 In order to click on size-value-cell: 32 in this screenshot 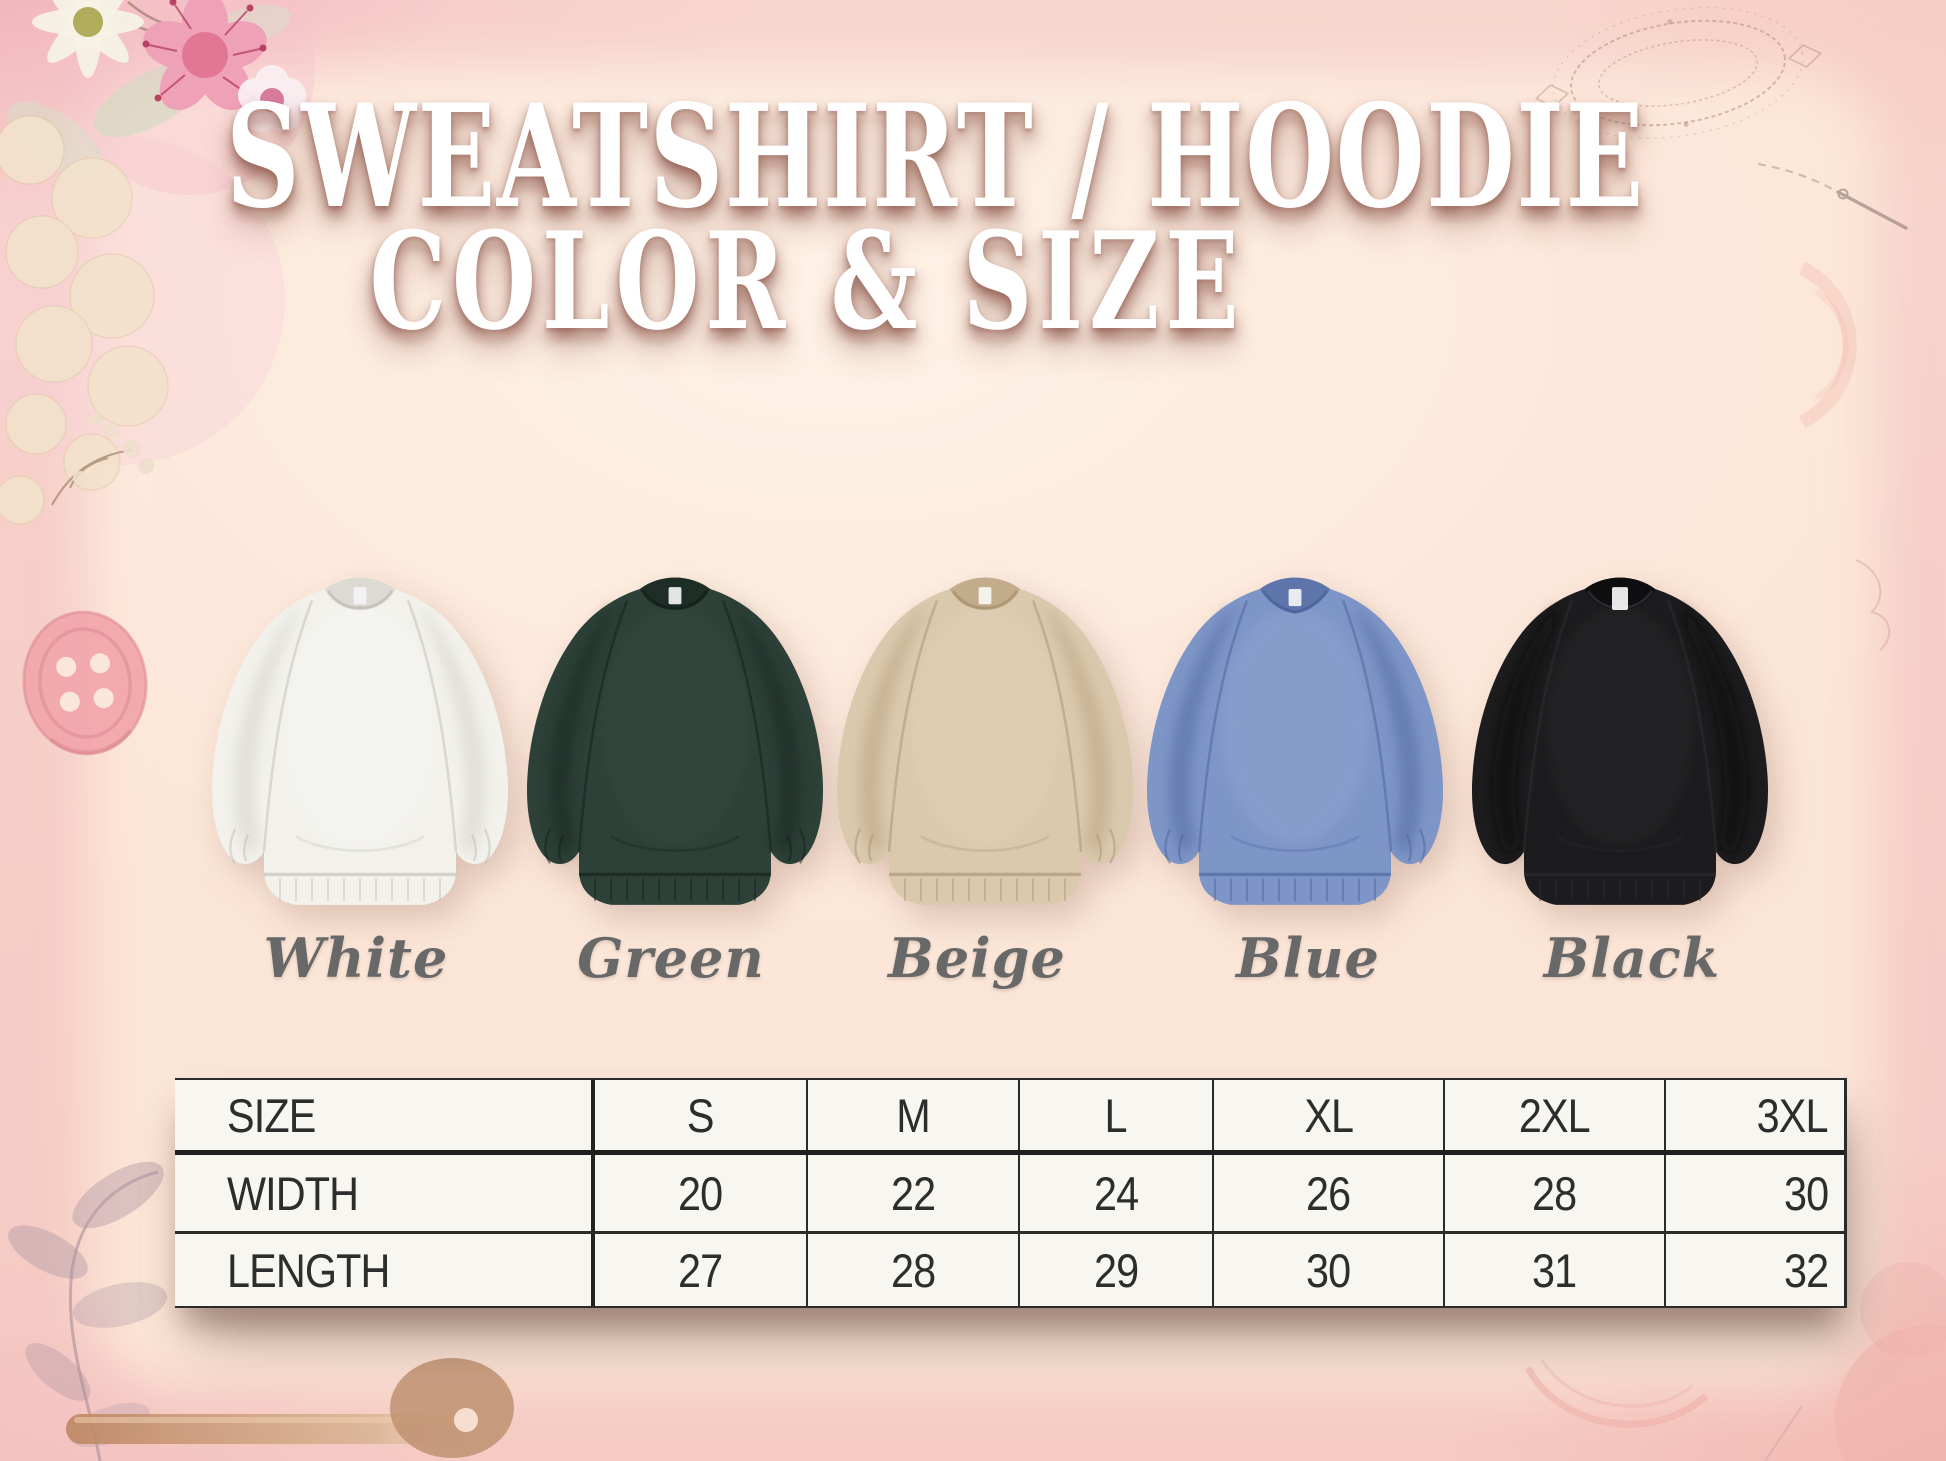, I will do `click(1755, 1270)`.